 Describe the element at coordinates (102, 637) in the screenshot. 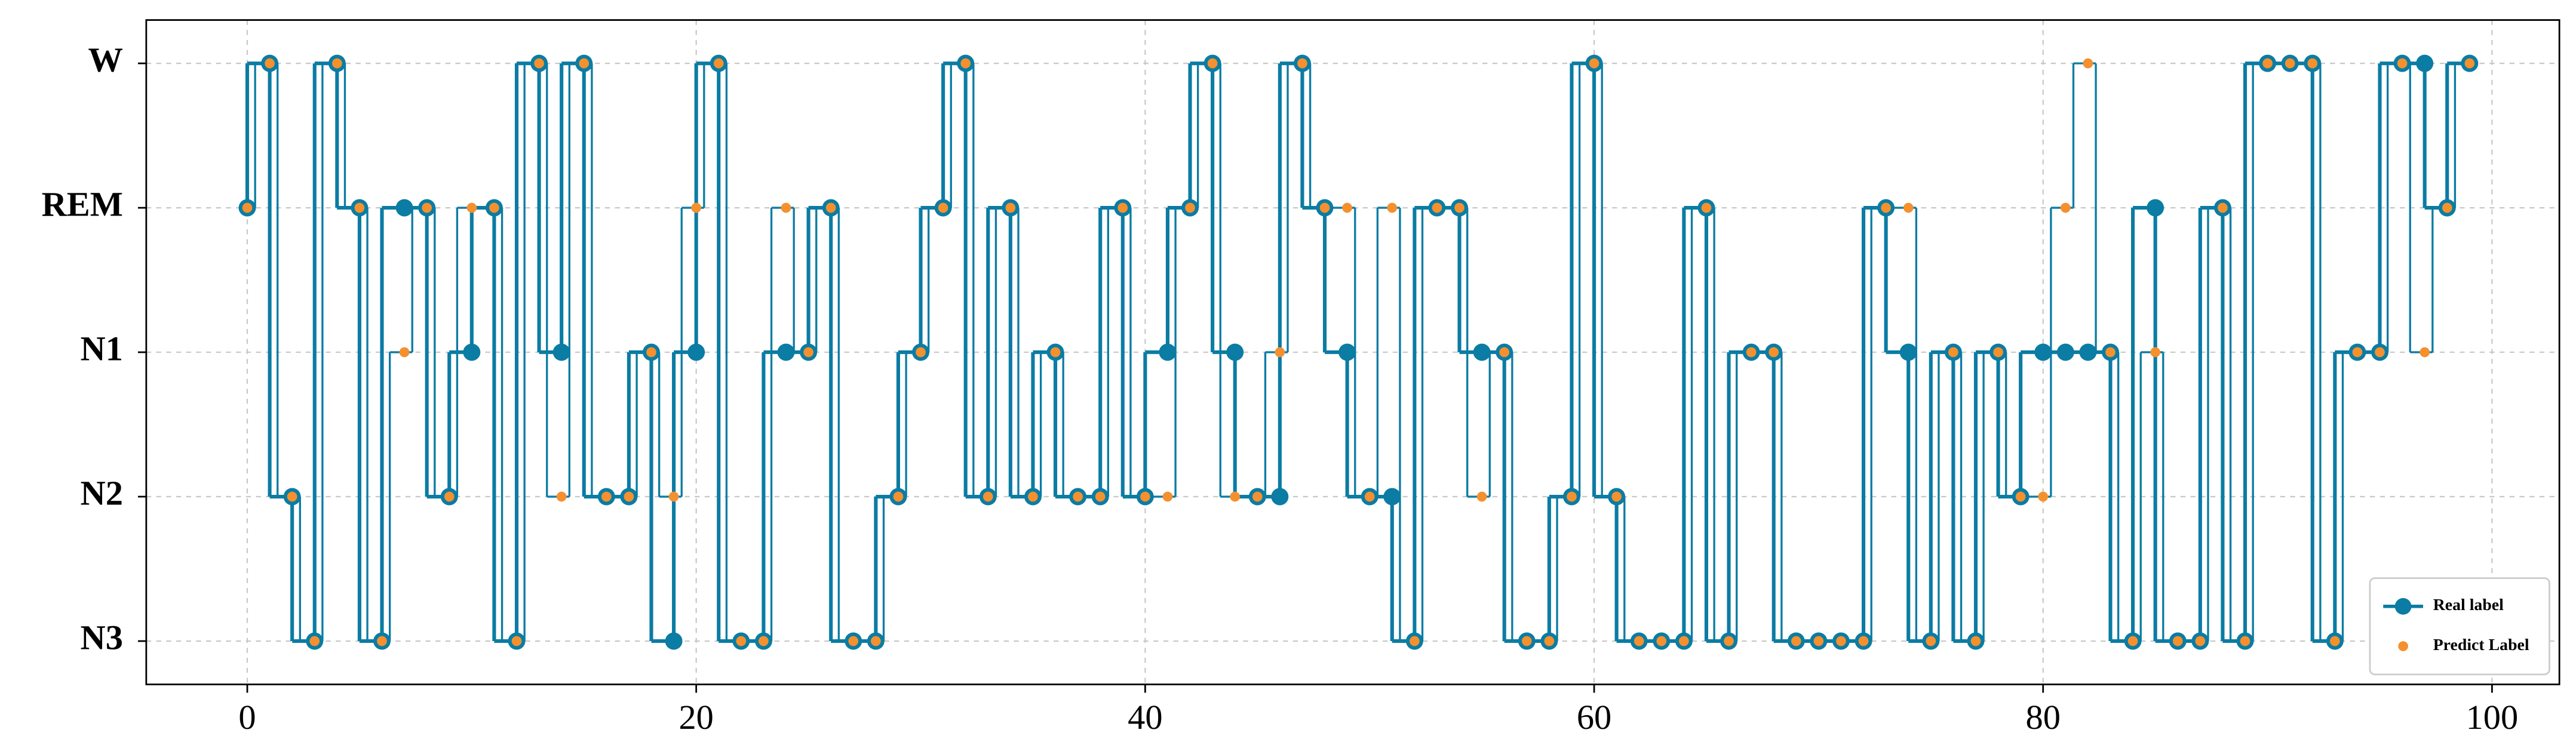

I see `y-tick-label: N3` at that location.